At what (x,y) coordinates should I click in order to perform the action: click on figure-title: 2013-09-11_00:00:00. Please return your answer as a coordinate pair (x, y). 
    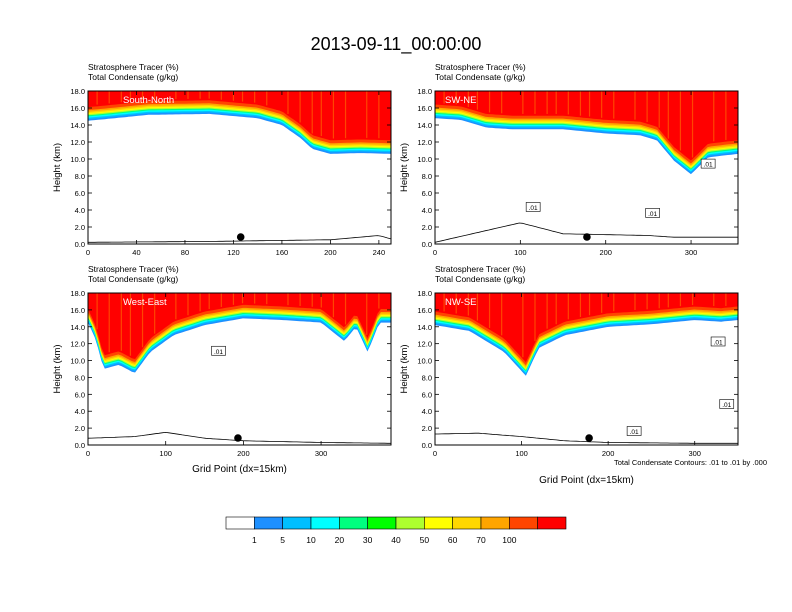
    Looking at the image, I should click on (396, 44).